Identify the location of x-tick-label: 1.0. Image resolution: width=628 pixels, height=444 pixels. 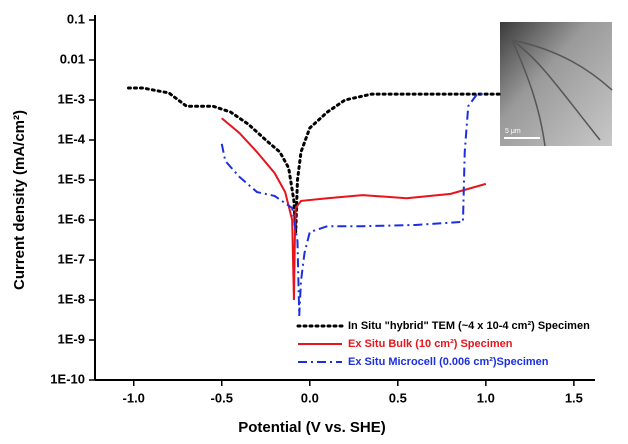
(486, 397).